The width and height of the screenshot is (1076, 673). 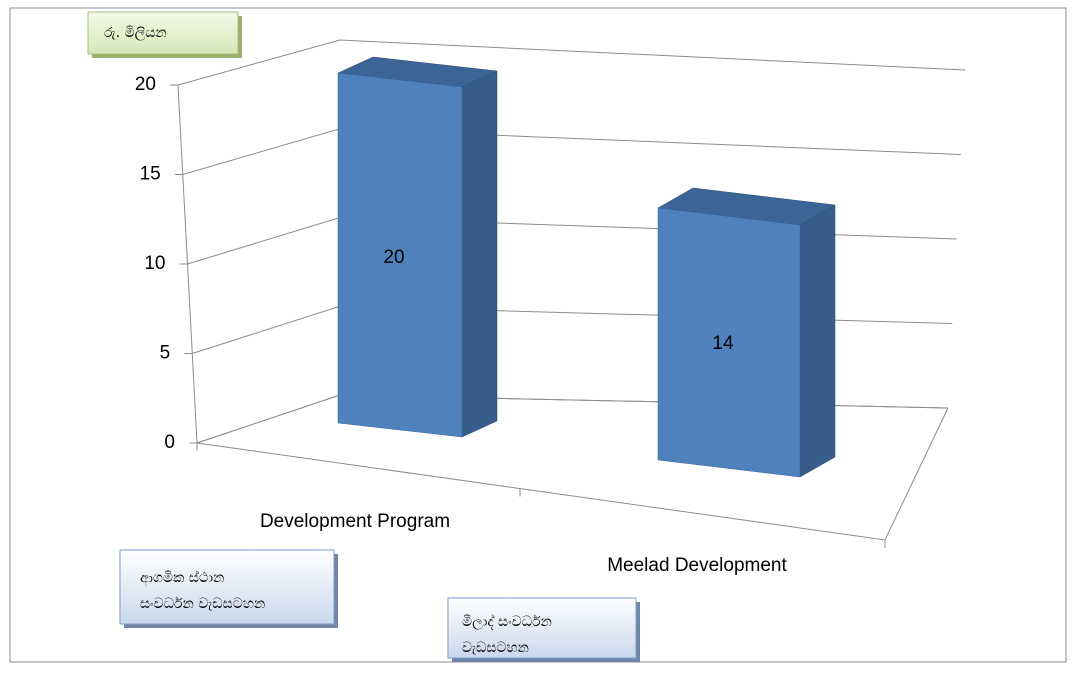 What do you see at coordinates (154, 263) in the screenshot?
I see `y-tick-label: 10` at bounding box center [154, 263].